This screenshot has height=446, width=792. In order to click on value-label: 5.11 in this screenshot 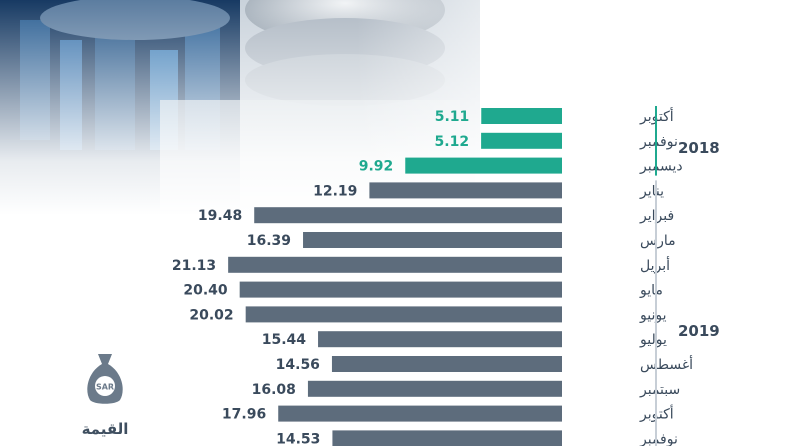, I will do `click(452, 117)`.